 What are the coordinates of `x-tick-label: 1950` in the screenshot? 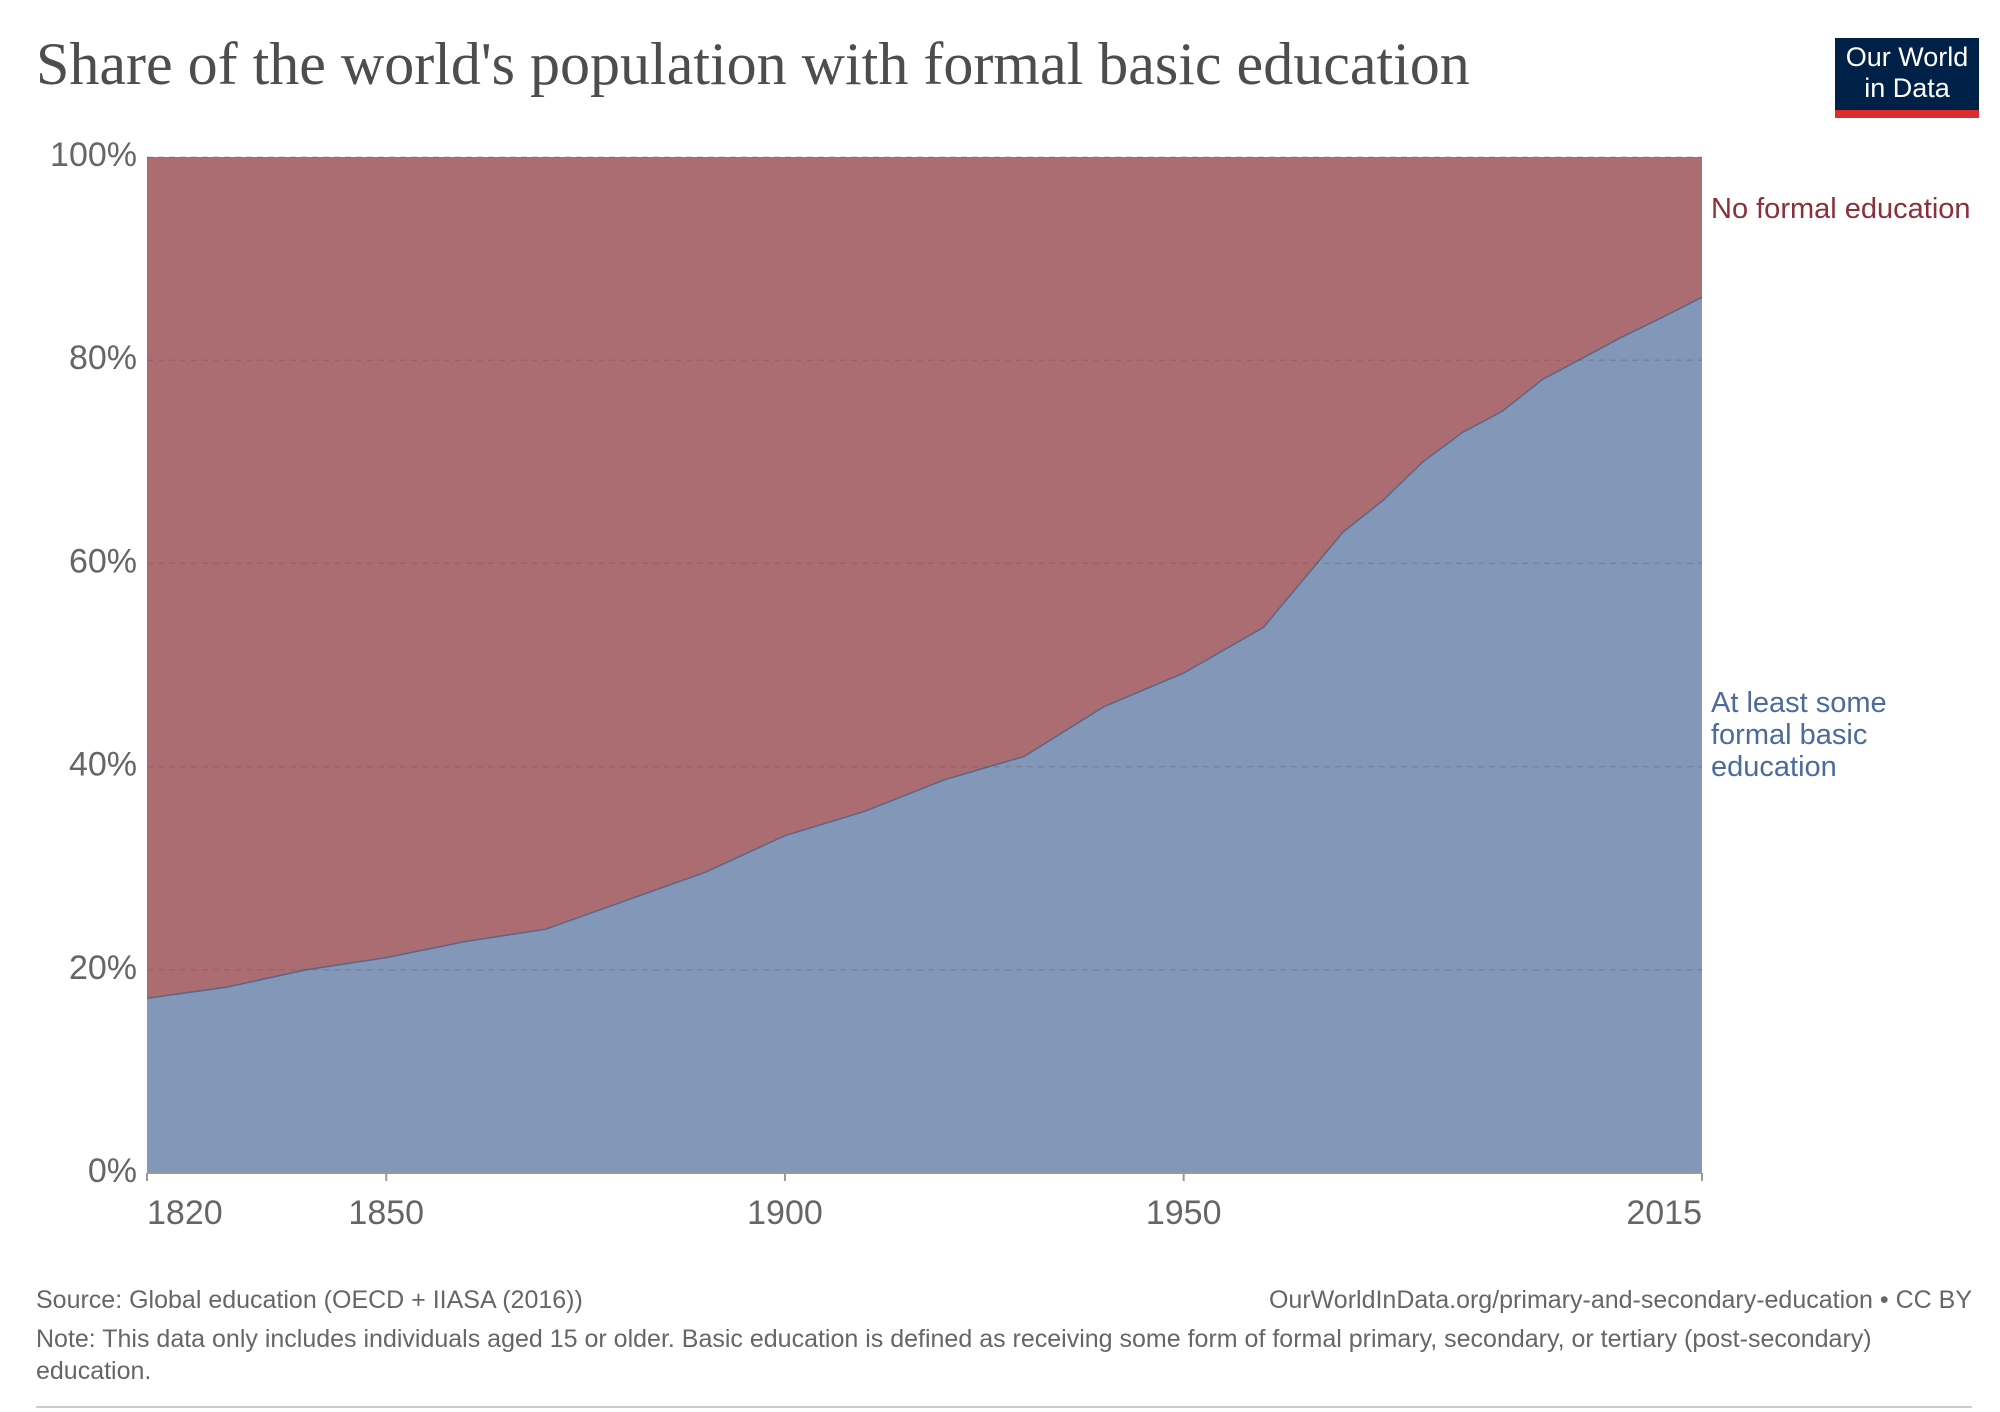 It's located at (1184, 1213).